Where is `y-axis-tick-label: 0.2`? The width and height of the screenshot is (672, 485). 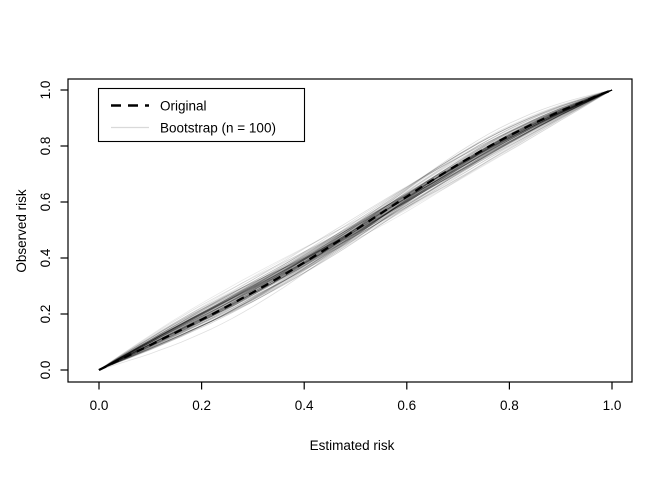 y-axis-tick-label: 0.2 is located at coordinates (45, 314).